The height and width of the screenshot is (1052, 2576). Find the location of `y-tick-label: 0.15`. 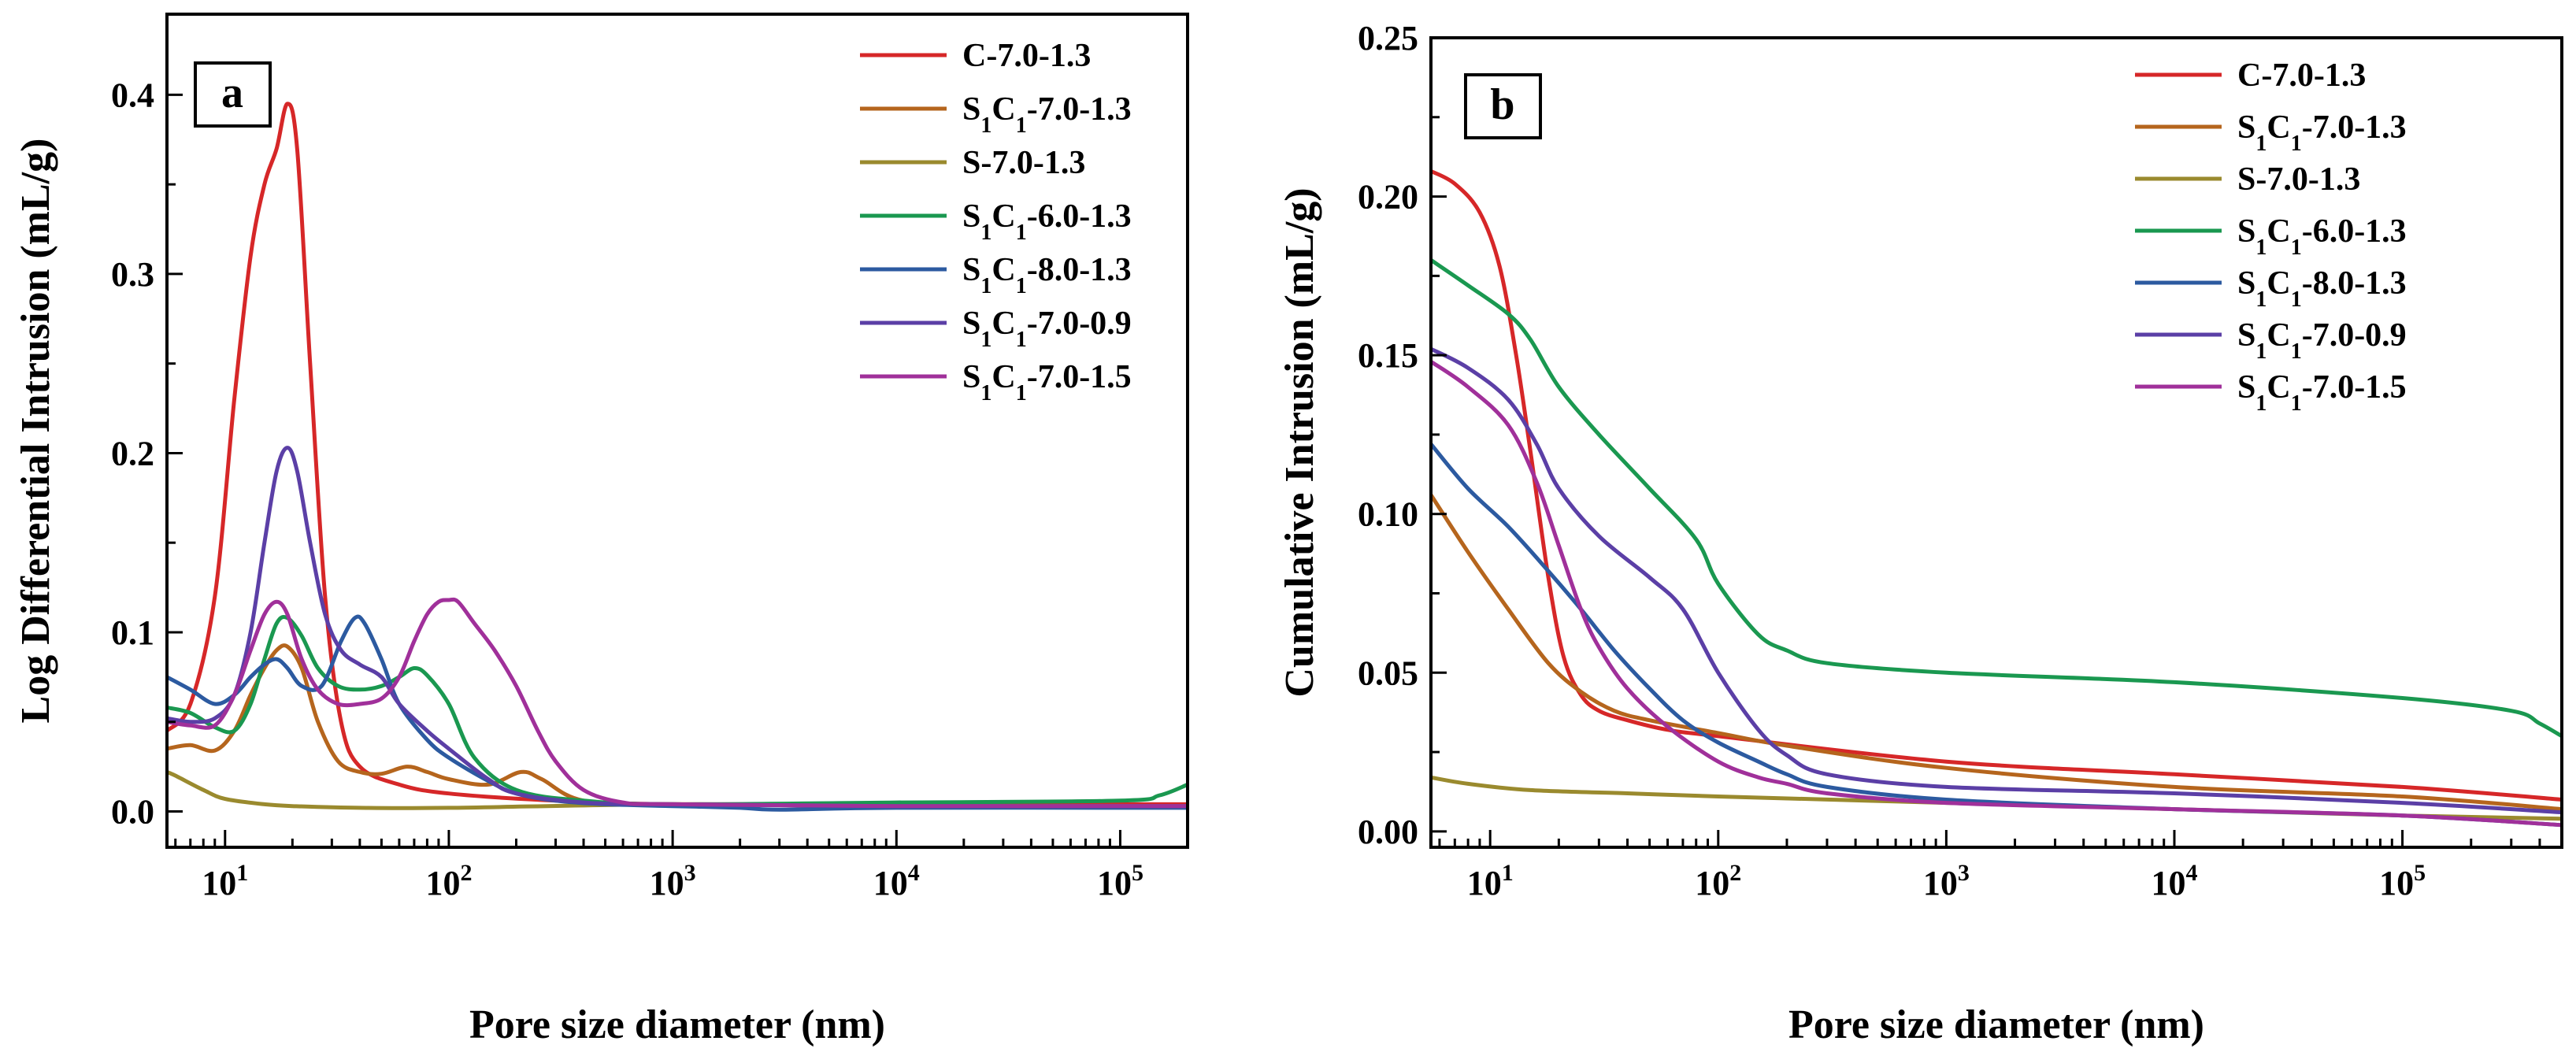

y-tick-label: 0.15 is located at coordinates (1388, 355).